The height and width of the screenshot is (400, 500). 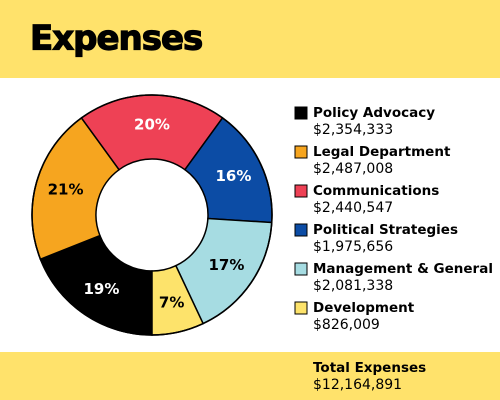 What do you see at coordinates (233, 176) in the screenshot?
I see `segment-label: 16%` at bounding box center [233, 176].